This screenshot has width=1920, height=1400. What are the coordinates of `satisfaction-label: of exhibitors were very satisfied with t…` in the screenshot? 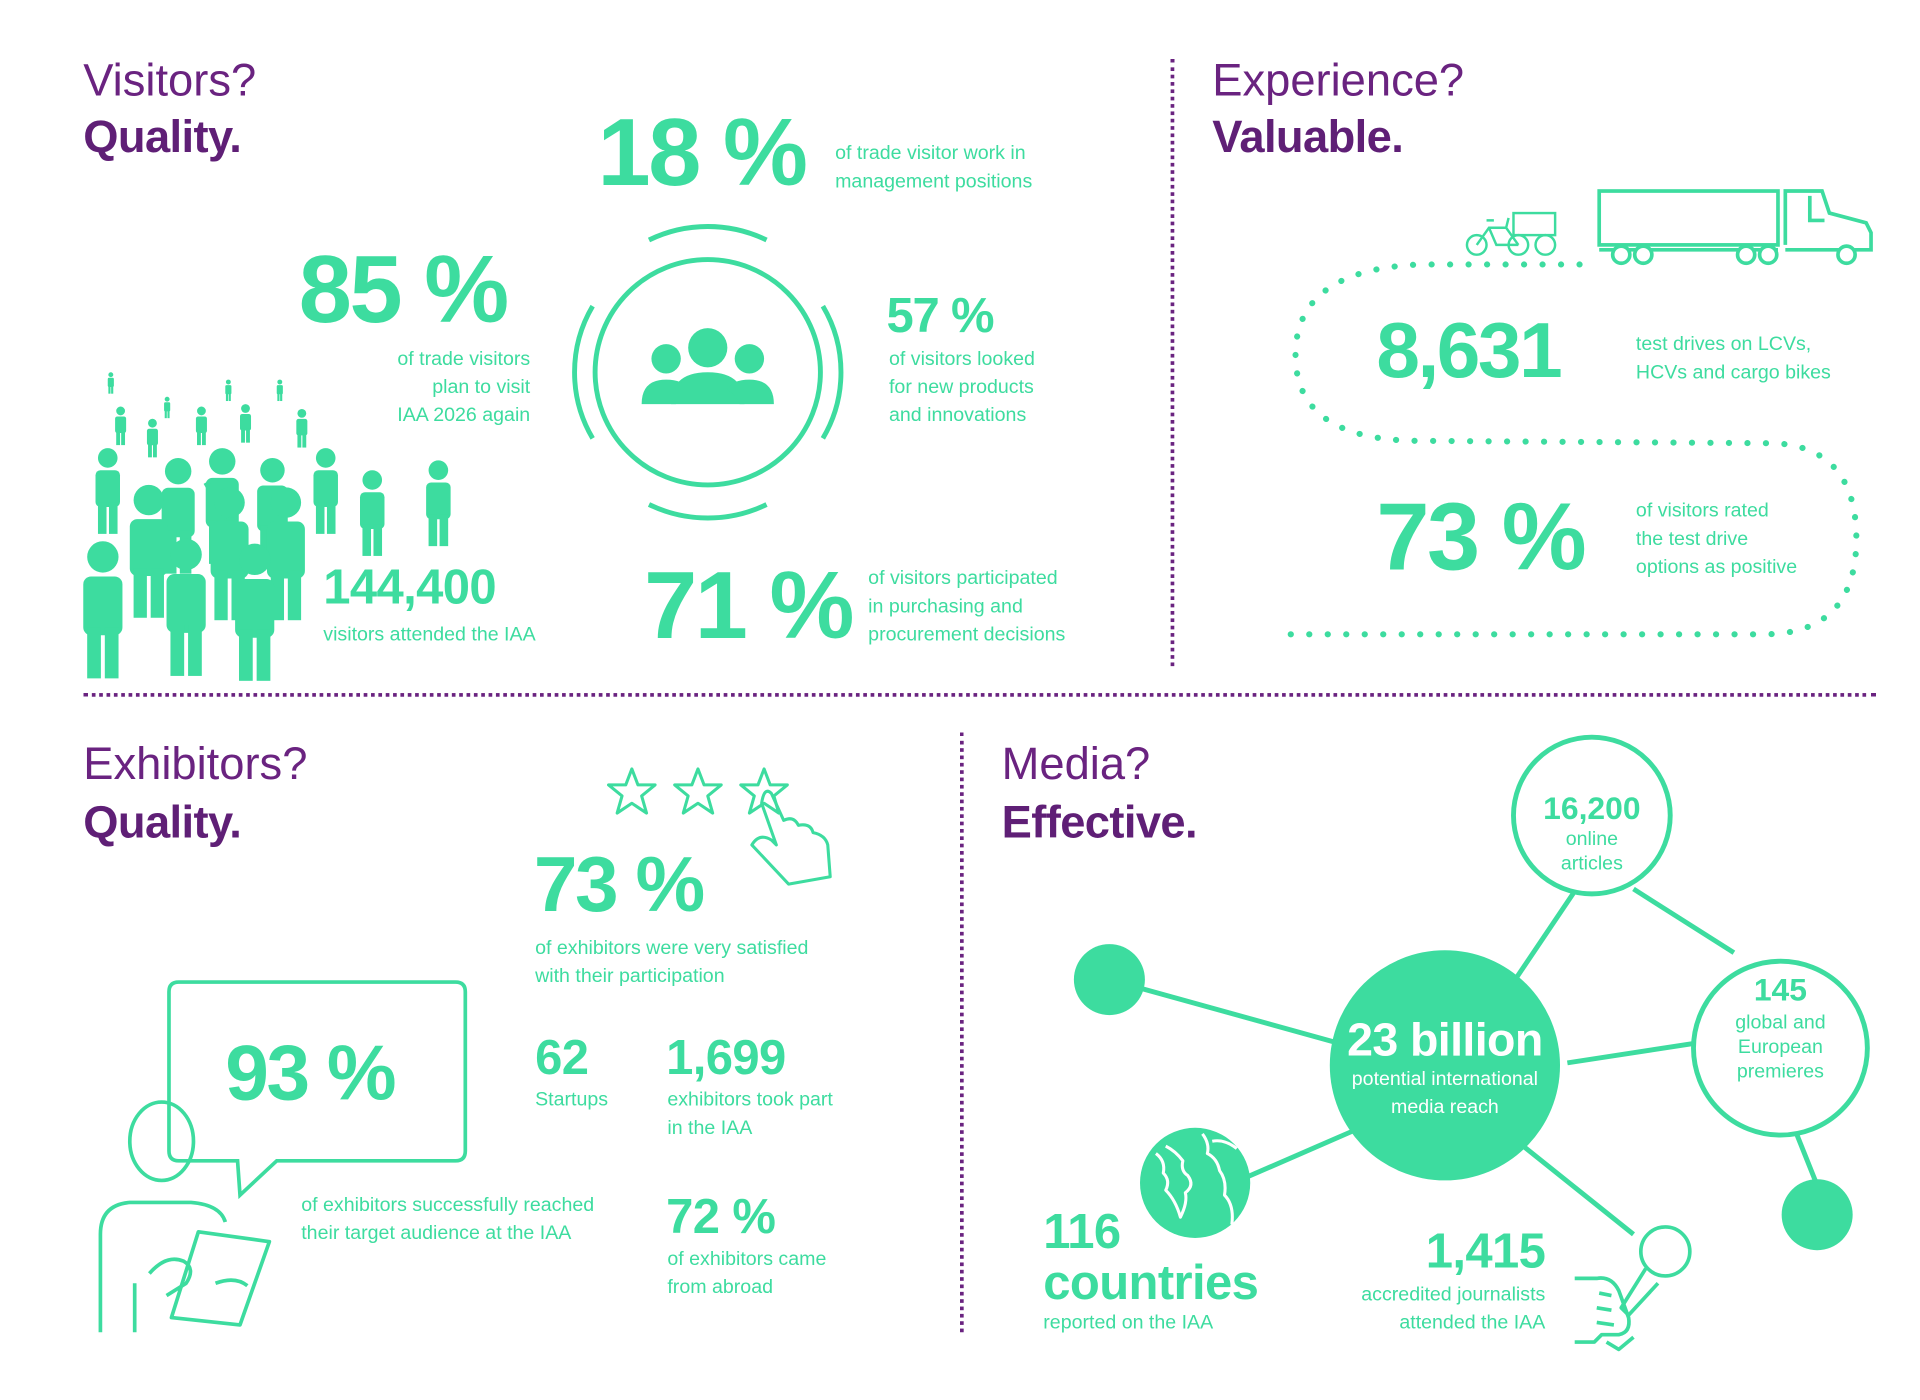 It's located at (672, 962).